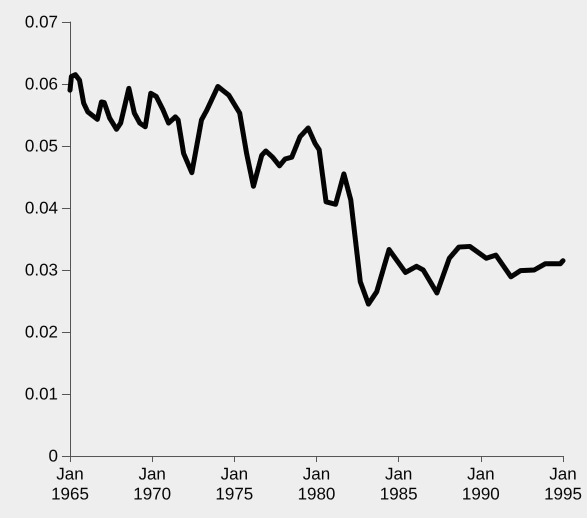 The height and width of the screenshot is (518, 587). What do you see at coordinates (41, 146) in the screenshot?
I see `y-tick-label: 0.05` at bounding box center [41, 146].